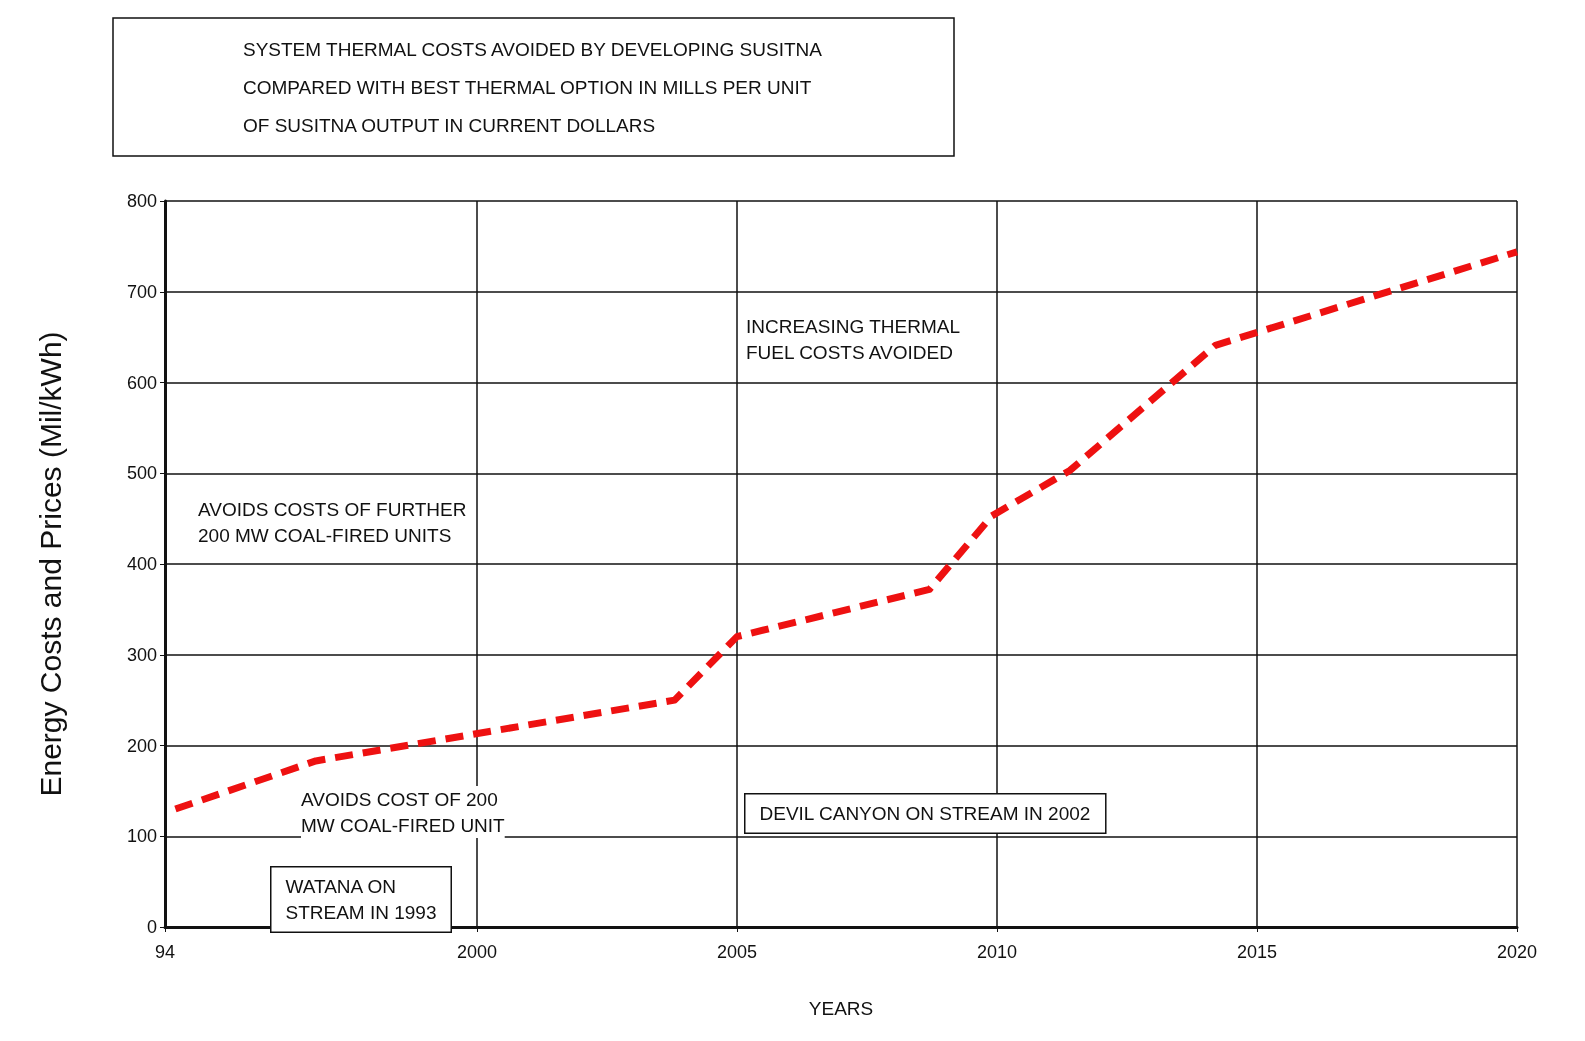 Image resolution: width=1585 pixels, height=1041 pixels. Describe the element at coordinates (332, 522) in the screenshot. I see `annotation: AVOIDS COSTS OF FURTHER 200 MW COAL-FIRED UNITS` at that location.